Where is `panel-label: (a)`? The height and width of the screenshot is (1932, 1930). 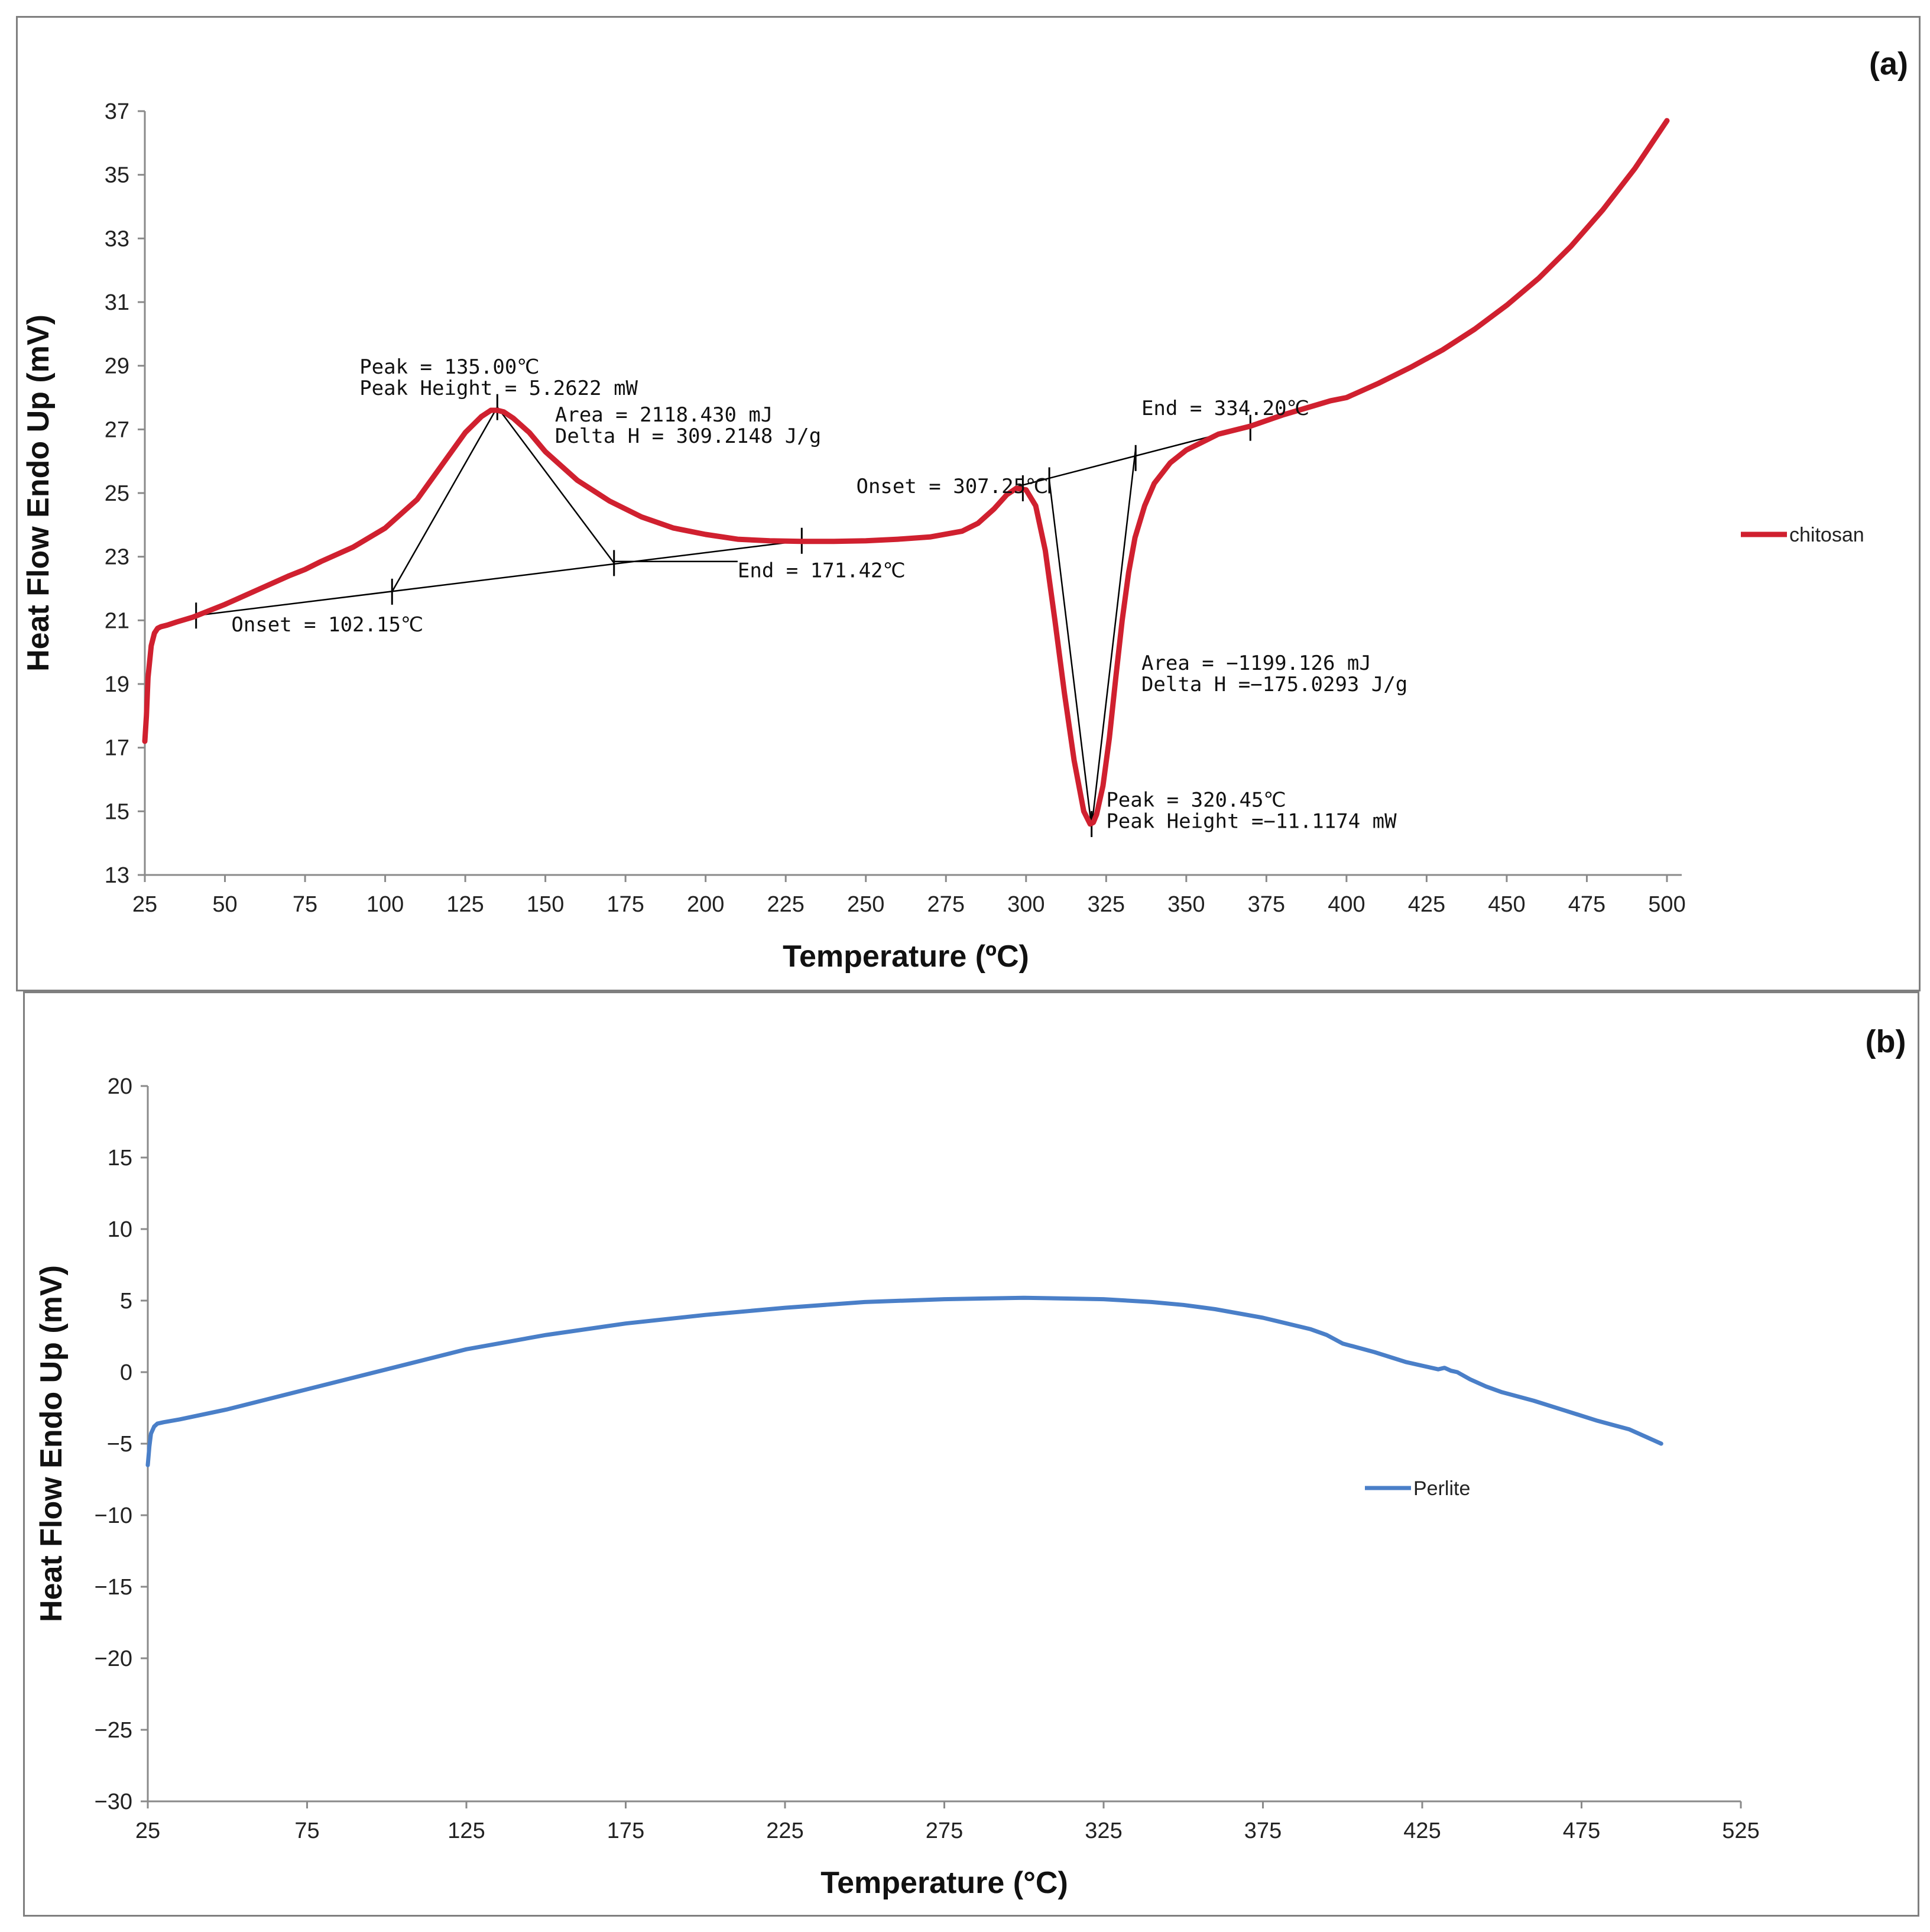 panel-label: (a) is located at coordinates (1888, 64).